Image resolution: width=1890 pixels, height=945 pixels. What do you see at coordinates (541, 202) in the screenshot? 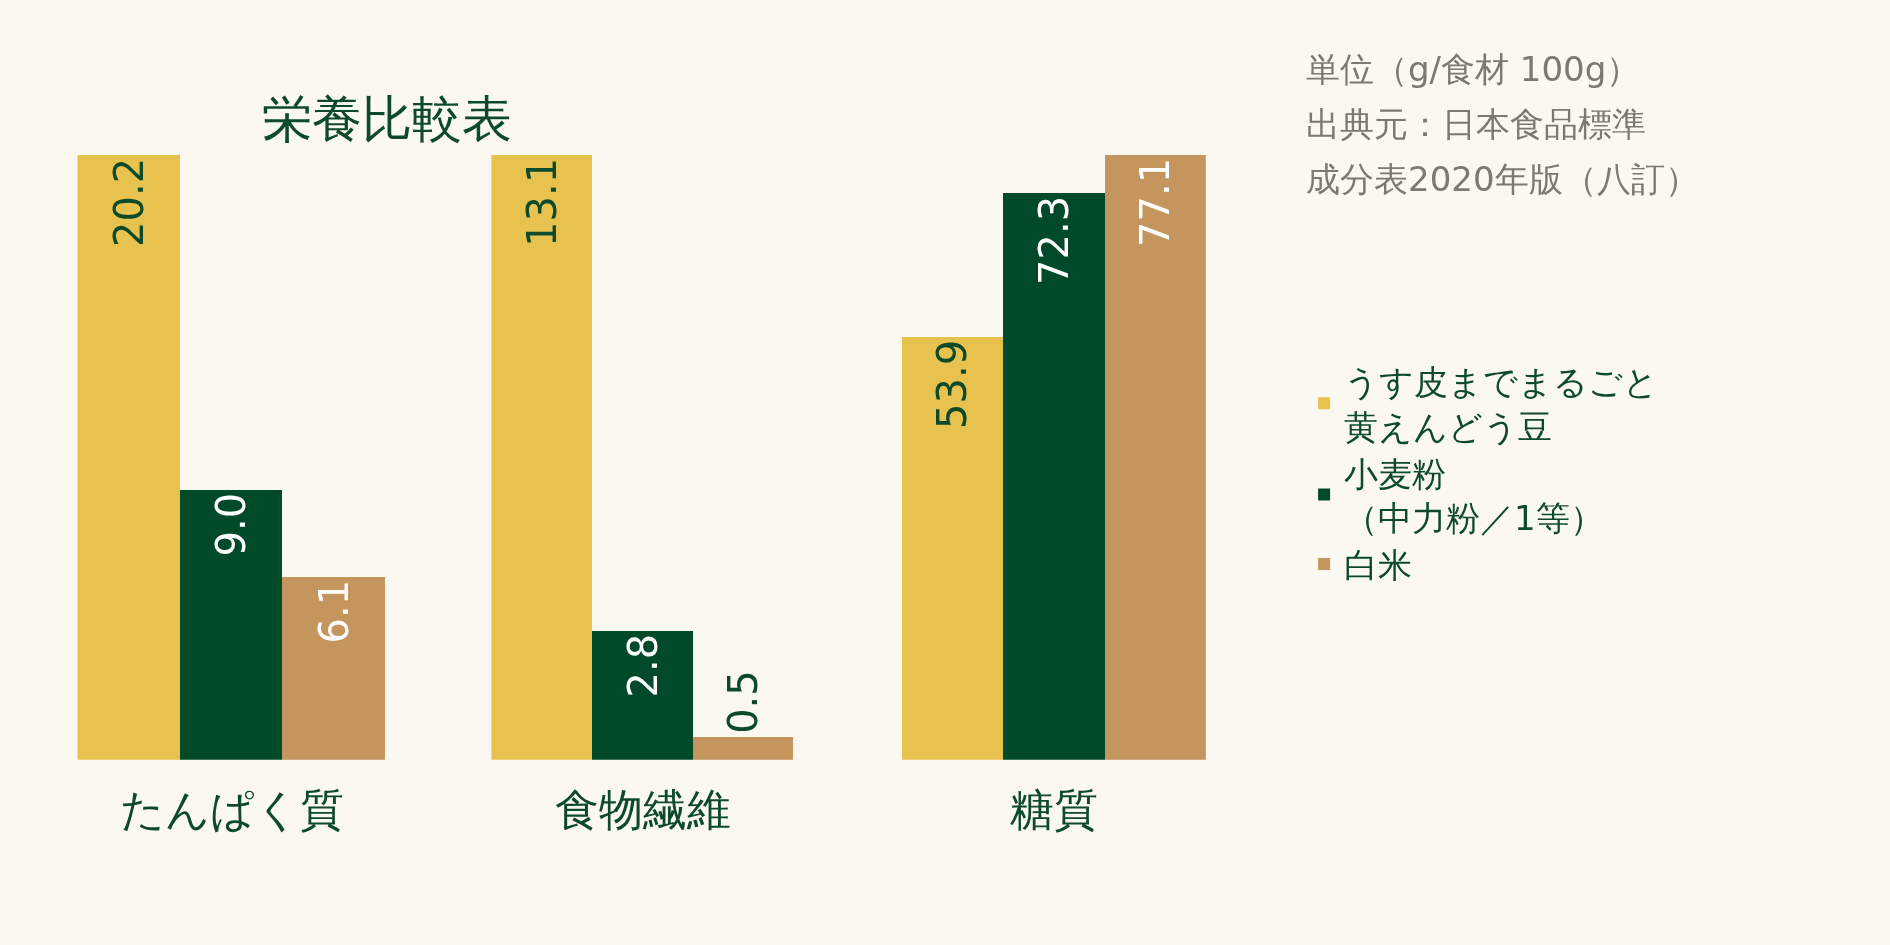
I see `data-label: 13.1` at bounding box center [541, 202].